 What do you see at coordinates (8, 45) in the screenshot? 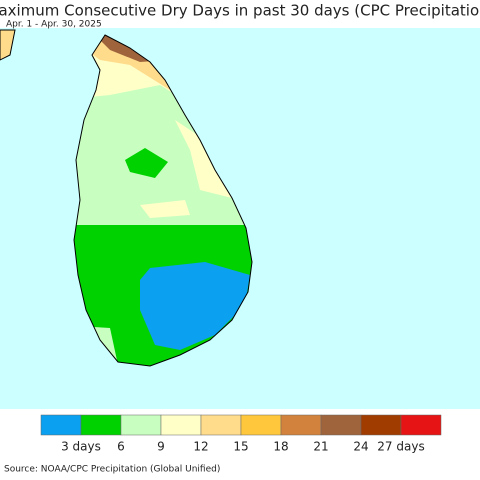
I see `india-coast` at bounding box center [8, 45].